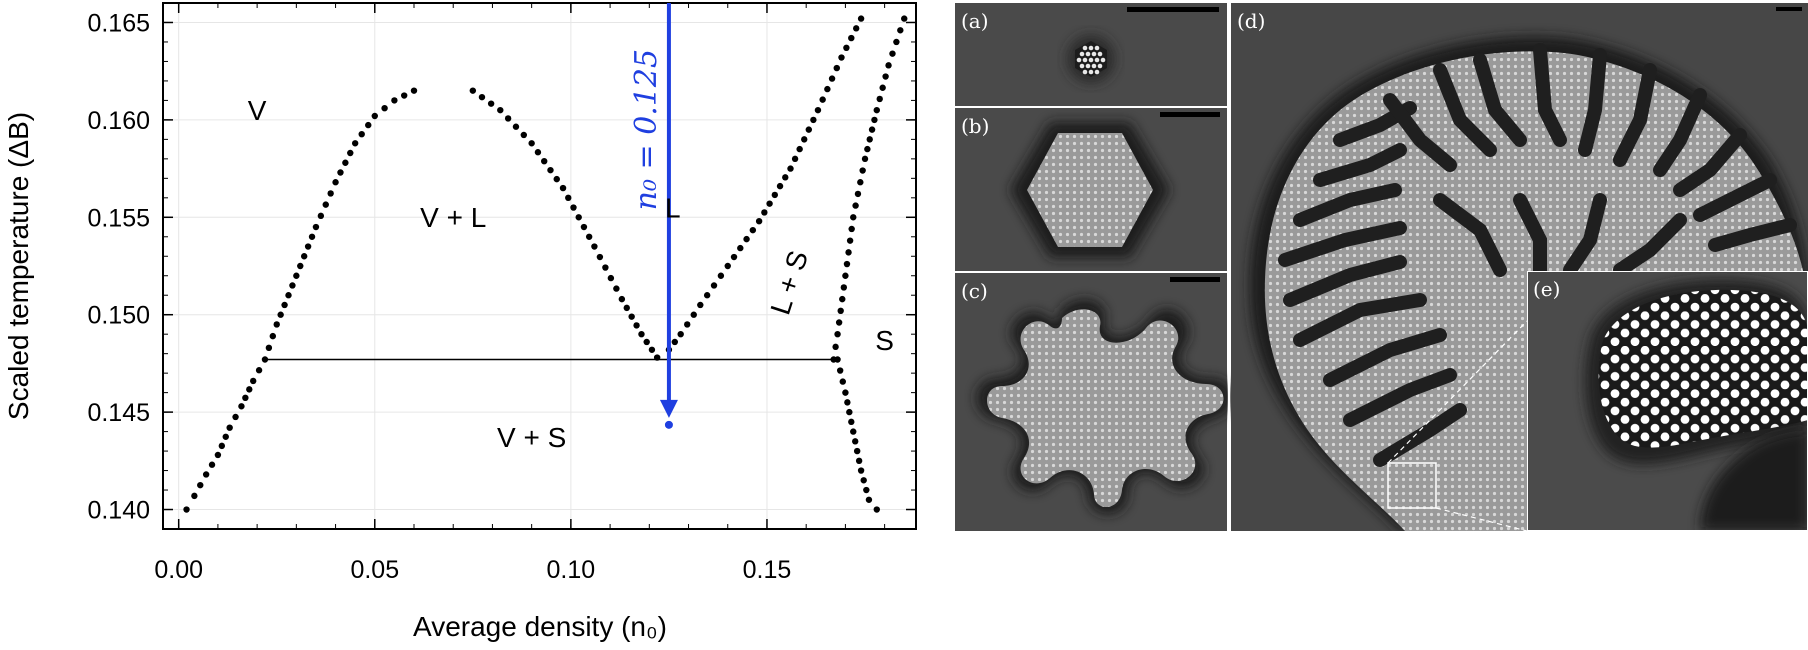 Image resolution: width=1808 pixels, height=650 pixels. What do you see at coordinates (1094, 402) in the screenshot?
I see `panel-c-image: (c)` at bounding box center [1094, 402].